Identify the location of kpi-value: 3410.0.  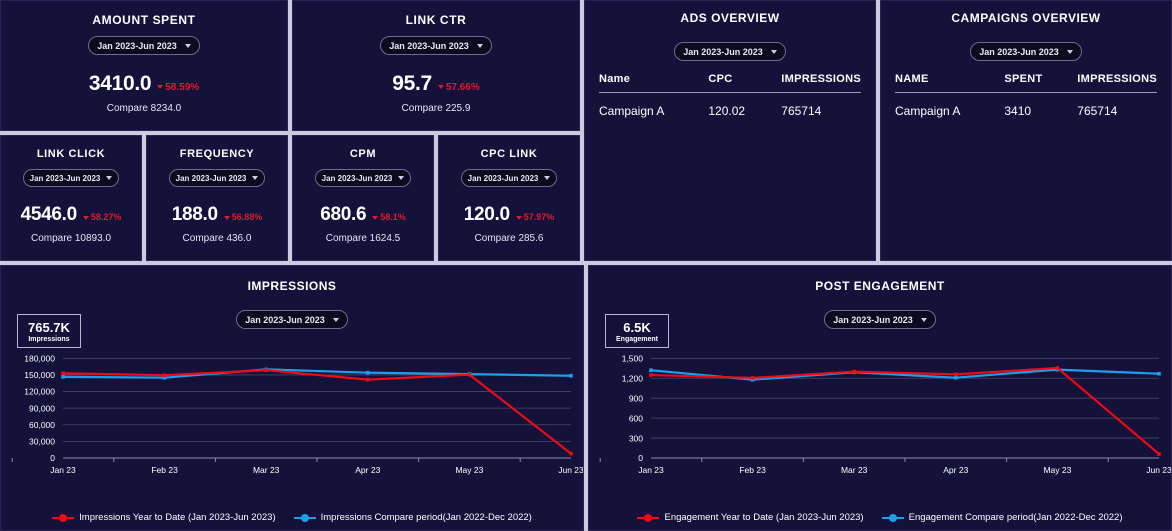
(120, 83).